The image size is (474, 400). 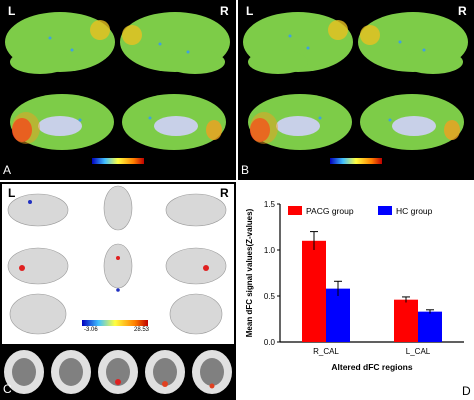 I want to click on y-tick-label: 1.0, so click(x=270, y=250).